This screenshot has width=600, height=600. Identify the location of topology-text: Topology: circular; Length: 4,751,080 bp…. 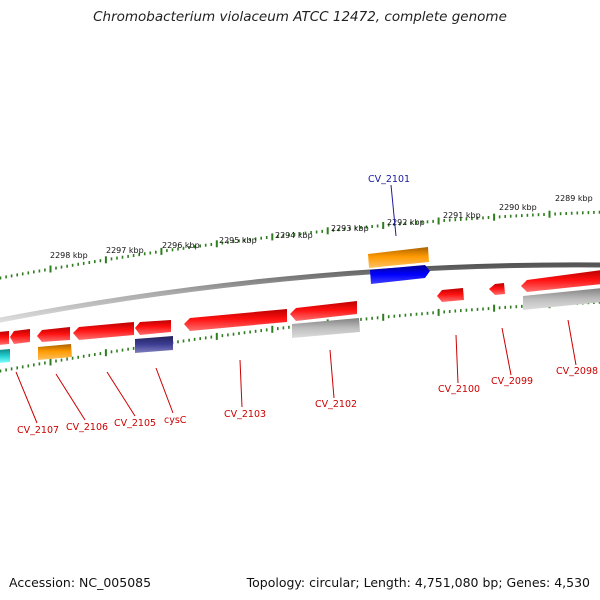
(418, 582).